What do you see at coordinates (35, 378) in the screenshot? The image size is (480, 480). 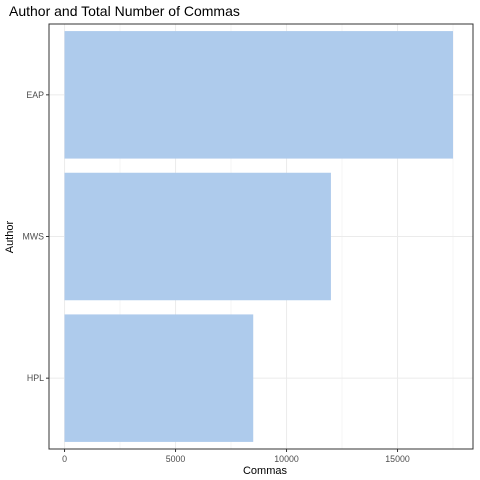 I see `y-tick-label-hpl: HPL` at bounding box center [35, 378].